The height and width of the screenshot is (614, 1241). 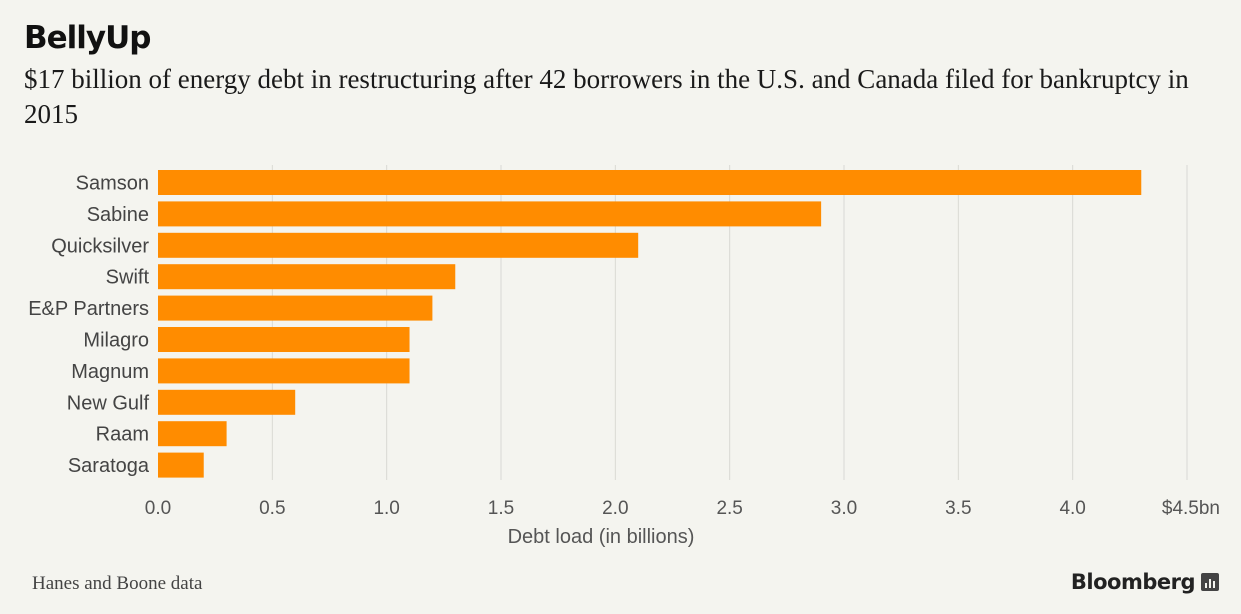 What do you see at coordinates (100, 246) in the screenshot?
I see `category-label: Quicksilver` at bounding box center [100, 246].